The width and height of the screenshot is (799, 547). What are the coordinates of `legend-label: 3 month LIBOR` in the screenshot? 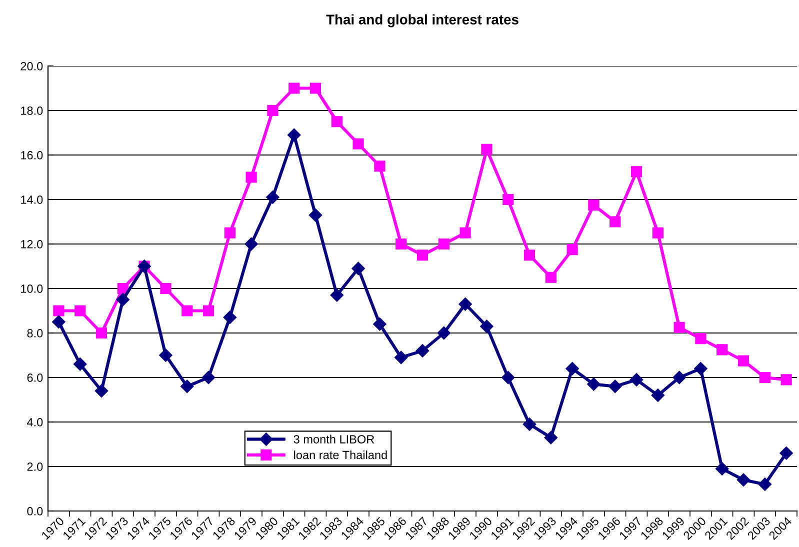 It's located at (334, 439).